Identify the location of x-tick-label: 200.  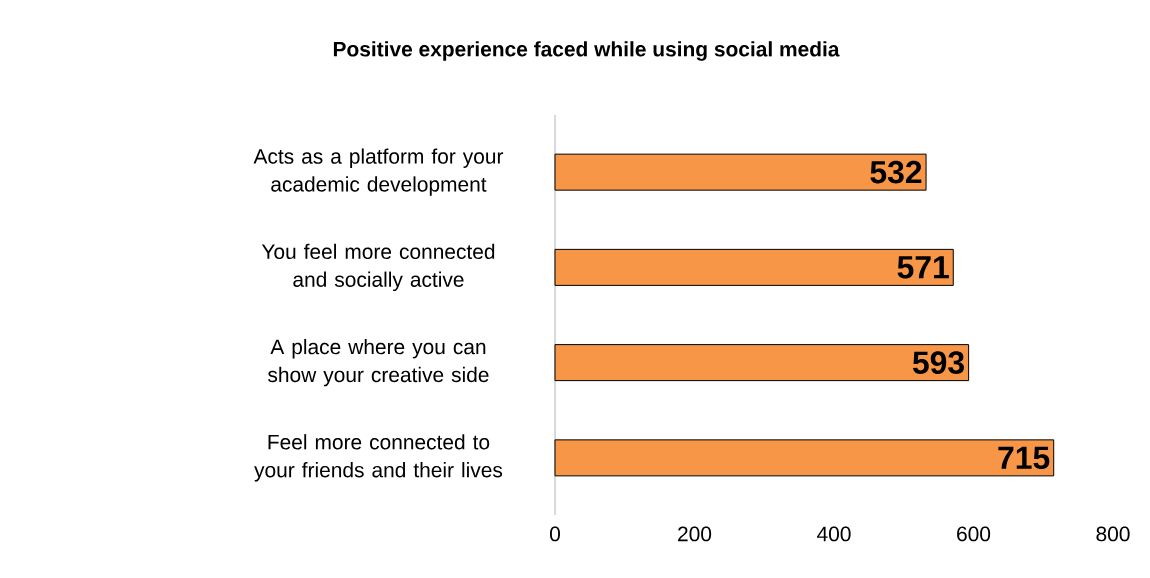
(695, 534).